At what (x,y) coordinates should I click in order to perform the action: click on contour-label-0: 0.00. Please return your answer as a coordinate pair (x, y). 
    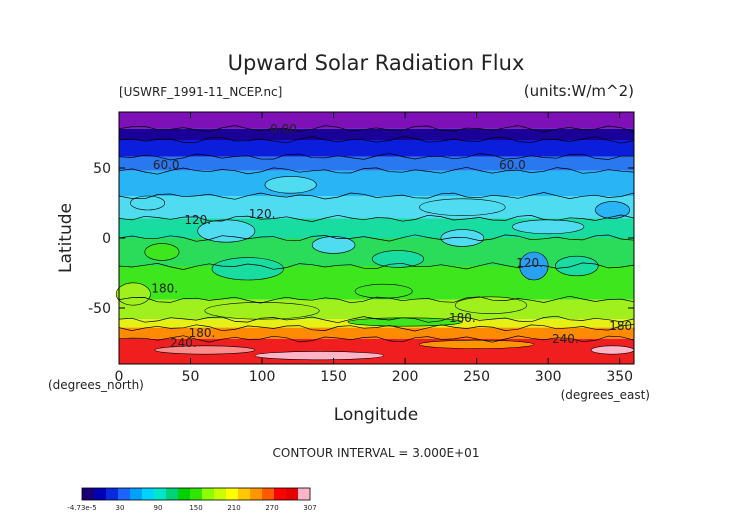
    Looking at the image, I should click on (283, 129).